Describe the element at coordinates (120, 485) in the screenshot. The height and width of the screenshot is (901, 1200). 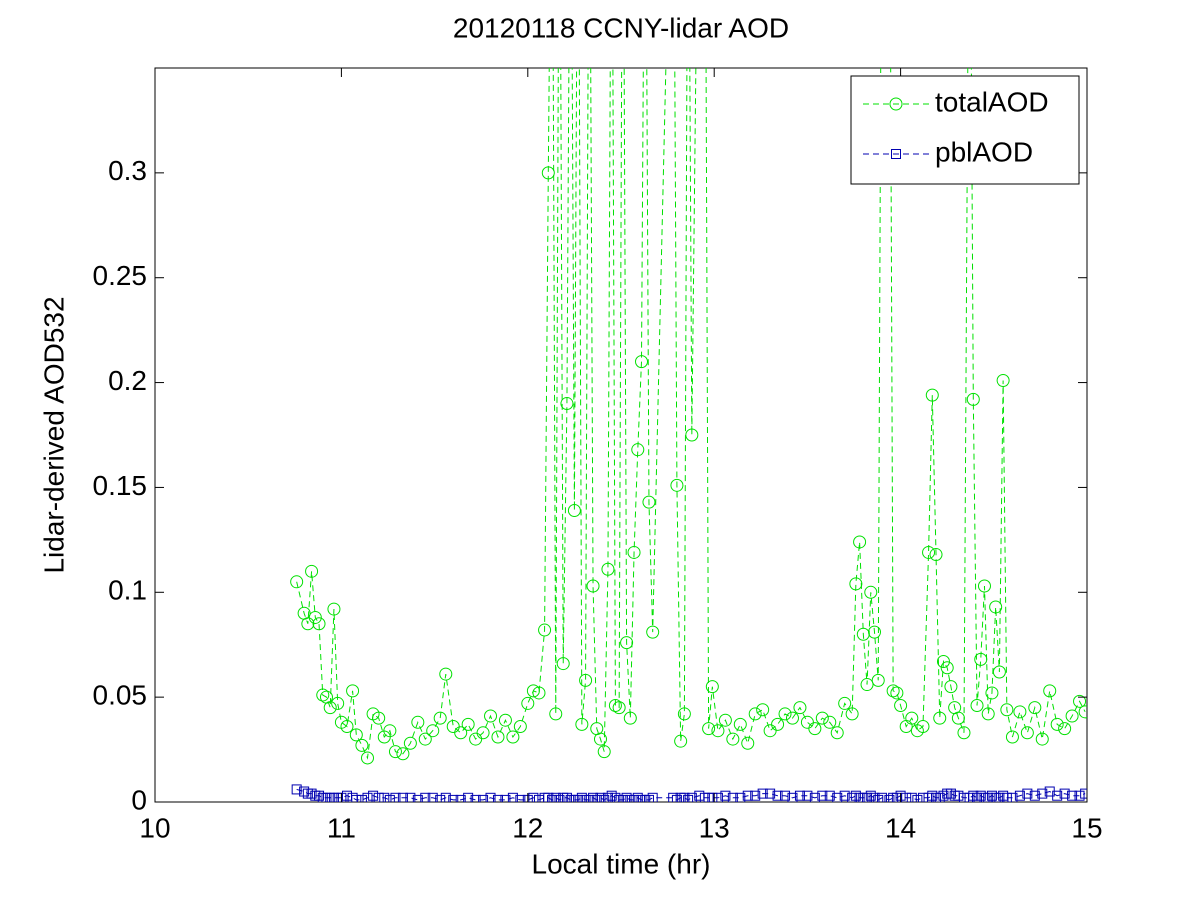
I see `y-tick-label: 0.15` at that location.